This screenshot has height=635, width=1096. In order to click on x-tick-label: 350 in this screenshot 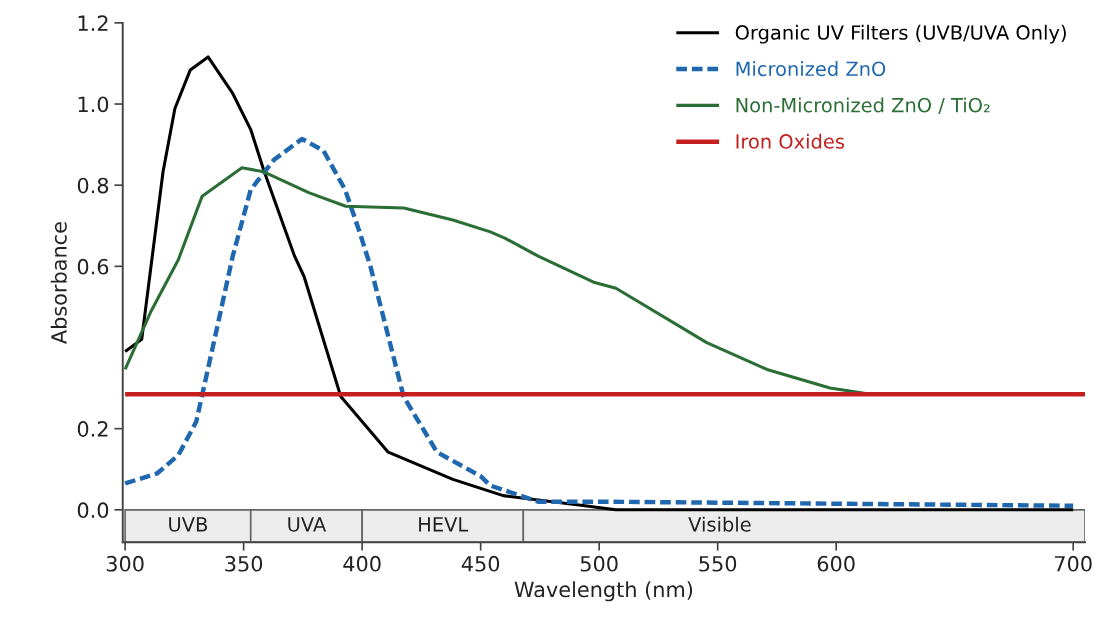, I will do `click(244, 563)`.